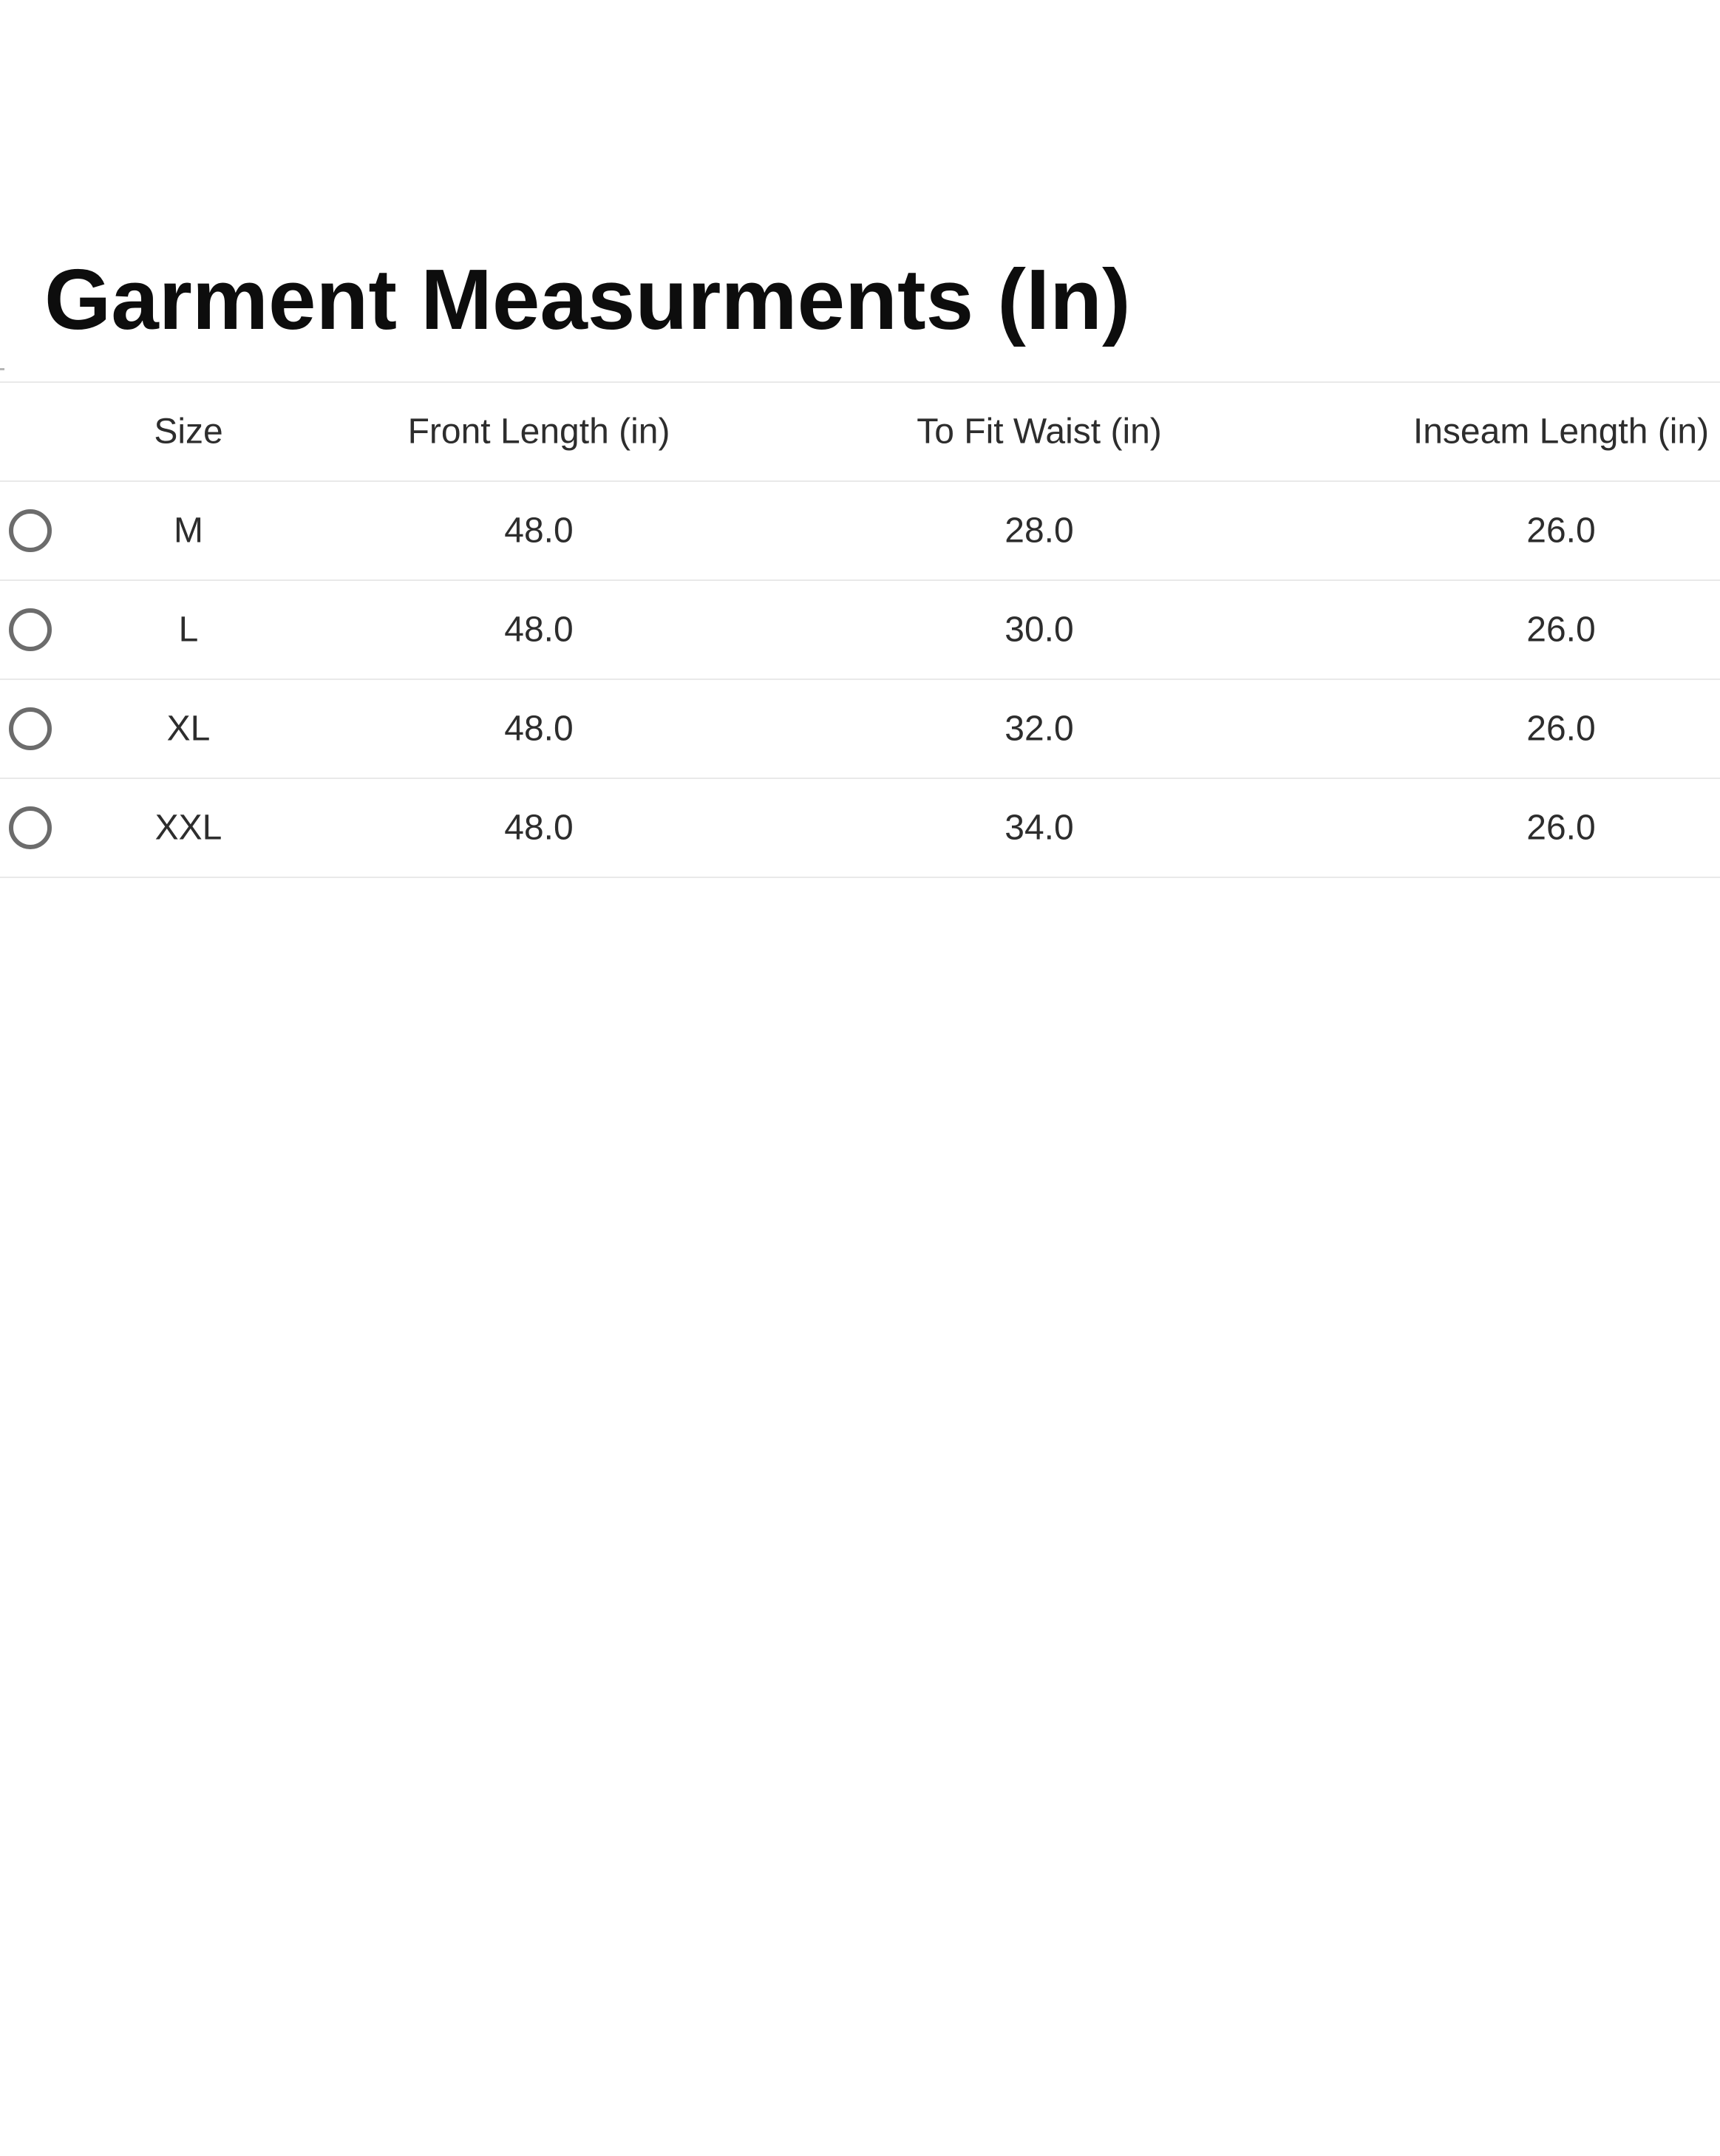 Image resolution: width=1720 pixels, height=2156 pixels. I want to click on column-header-to-fit-waist: To Fit Waist (in), so click(1039, 432).